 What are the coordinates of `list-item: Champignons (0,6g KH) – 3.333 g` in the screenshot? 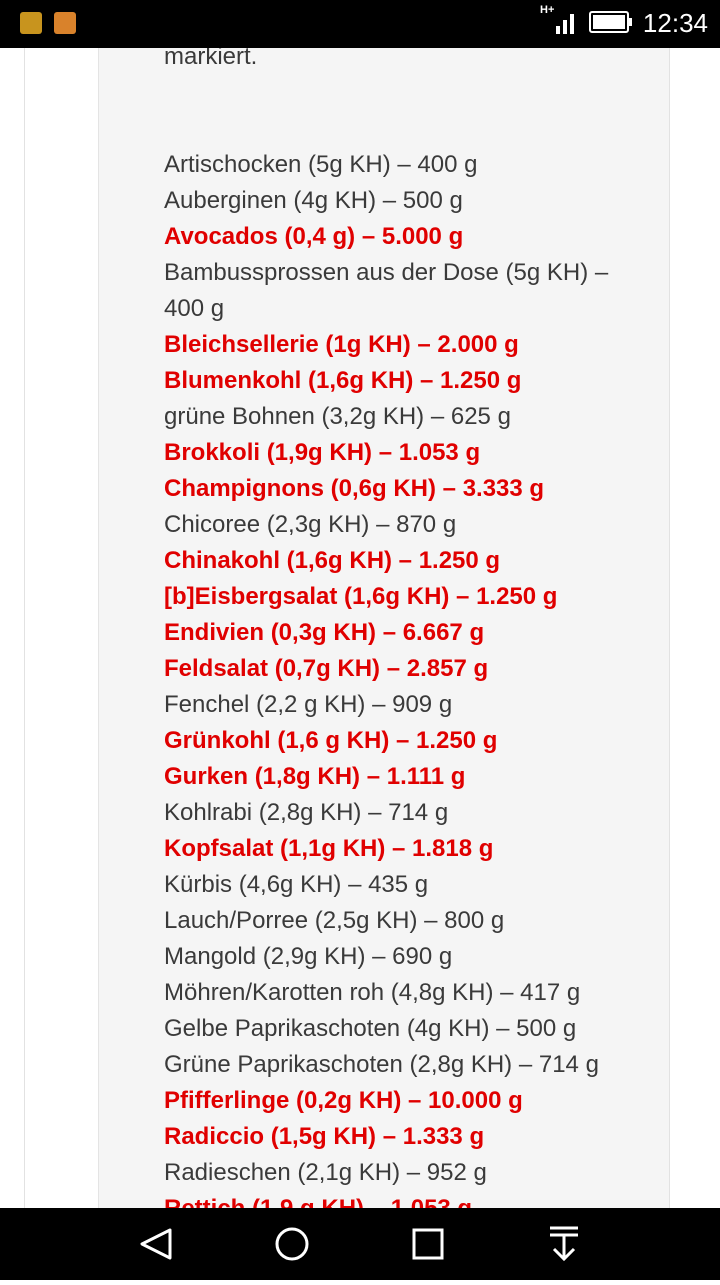 It's located at (354, 488).